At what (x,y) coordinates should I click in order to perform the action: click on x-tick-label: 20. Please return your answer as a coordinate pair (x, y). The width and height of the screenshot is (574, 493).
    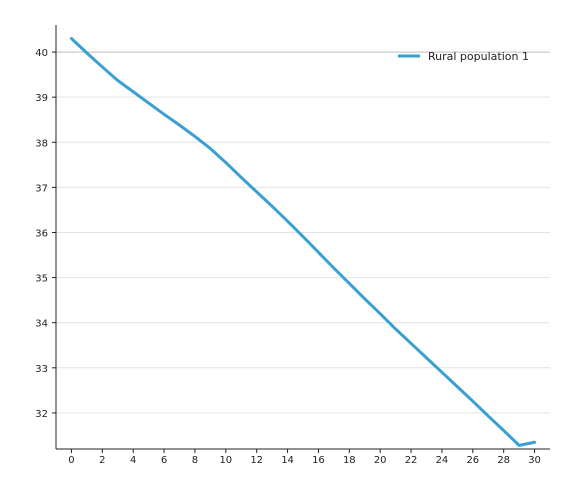
    Looking at the image, I should click on (380, 460).